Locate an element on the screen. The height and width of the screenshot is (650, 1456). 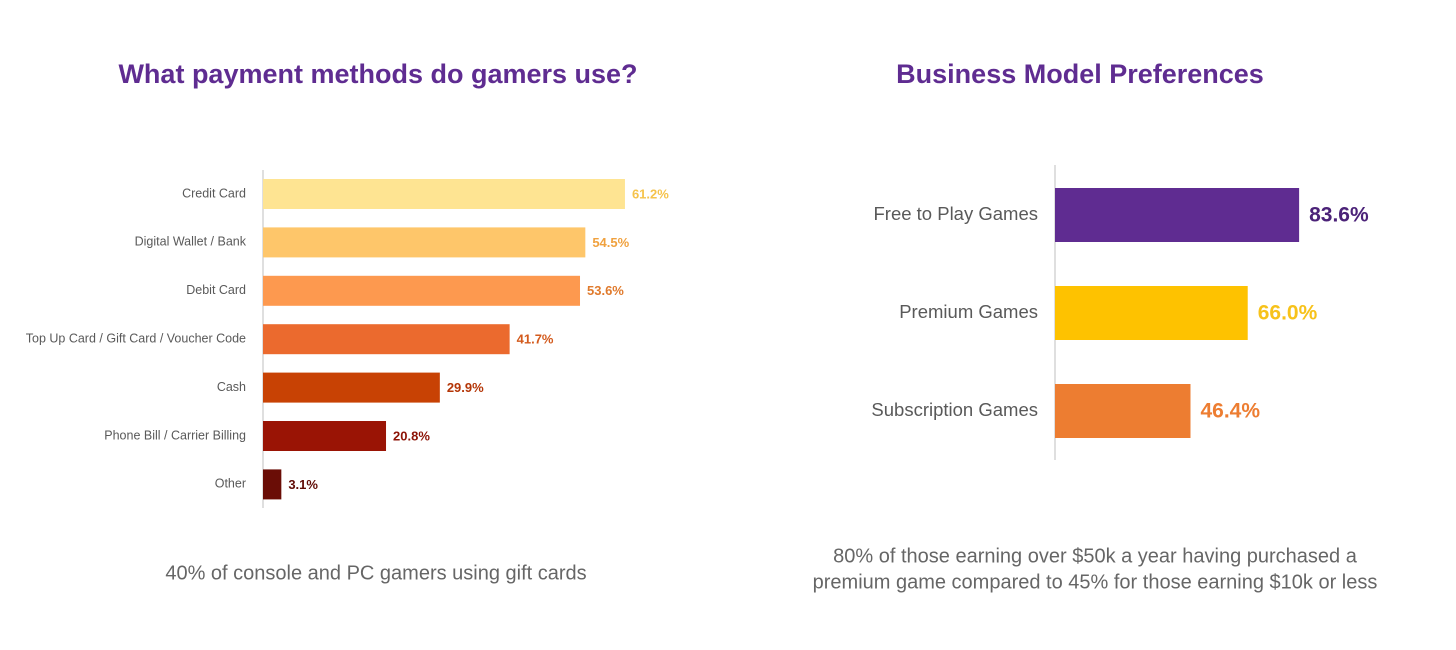
value-label: 54.5% is located at coordinates (610, 242).